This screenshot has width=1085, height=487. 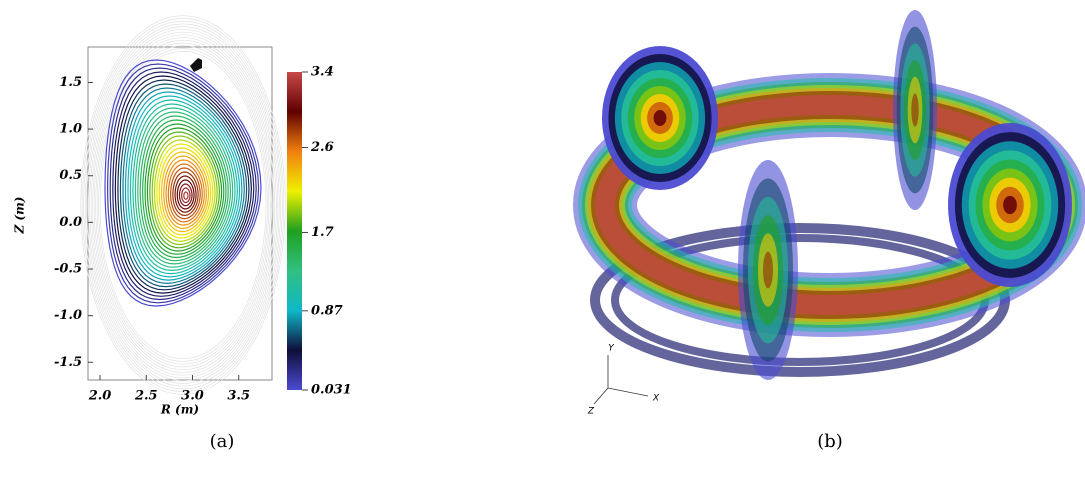 I want to click on y-tick-label: 1.5, so click(x=70, y=82).